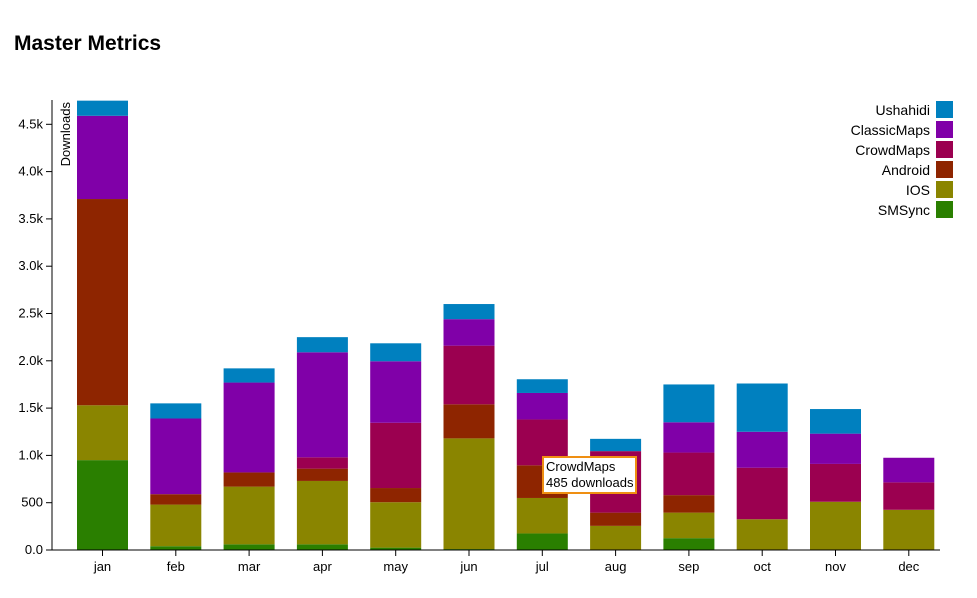  Describe the element at coordinates (396, 495) in the screenshot. I see `bar-may-android` at that location.